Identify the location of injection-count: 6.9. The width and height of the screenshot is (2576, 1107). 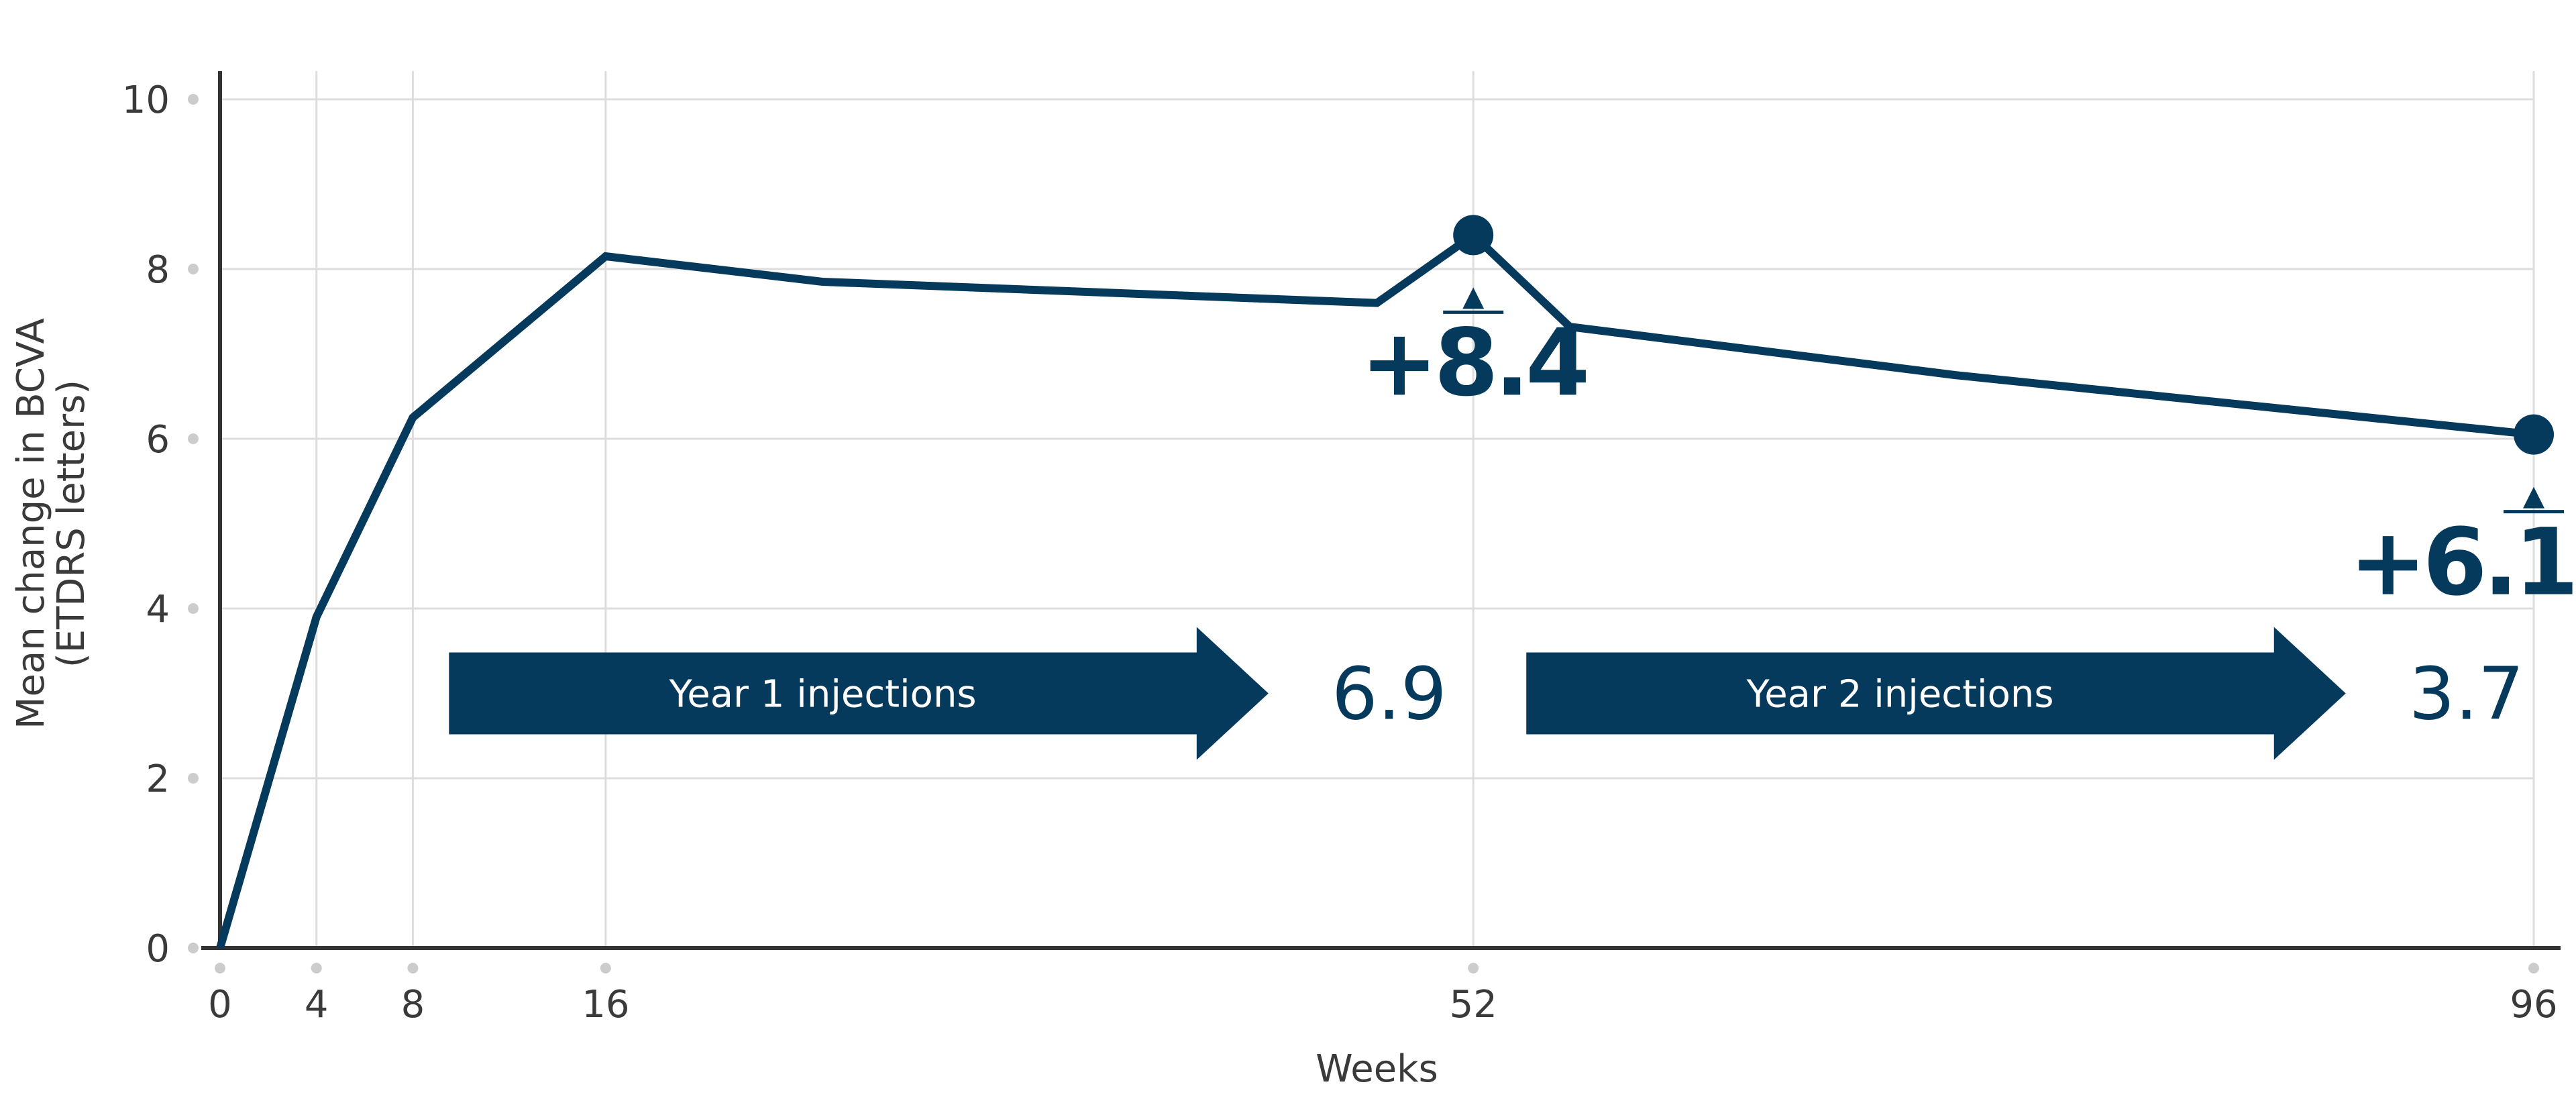
(1389, 695).